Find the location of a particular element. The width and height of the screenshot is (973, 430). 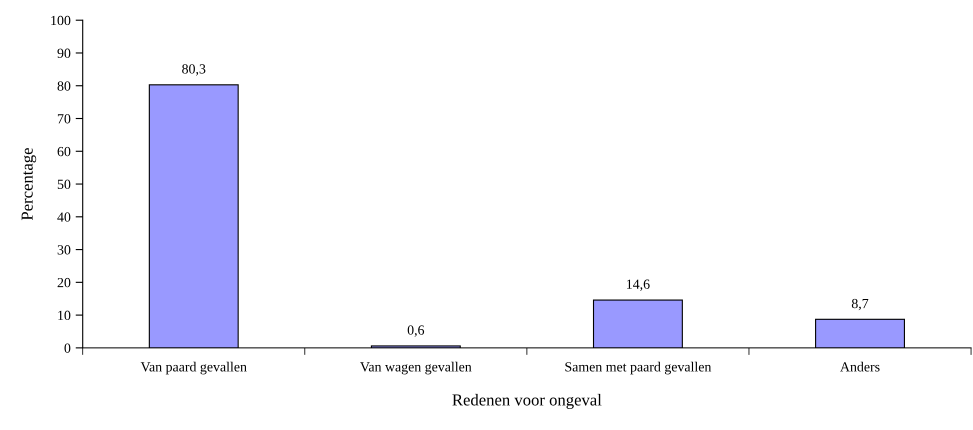

y-axis-title: Percentage is located at coordinates (29, 184).